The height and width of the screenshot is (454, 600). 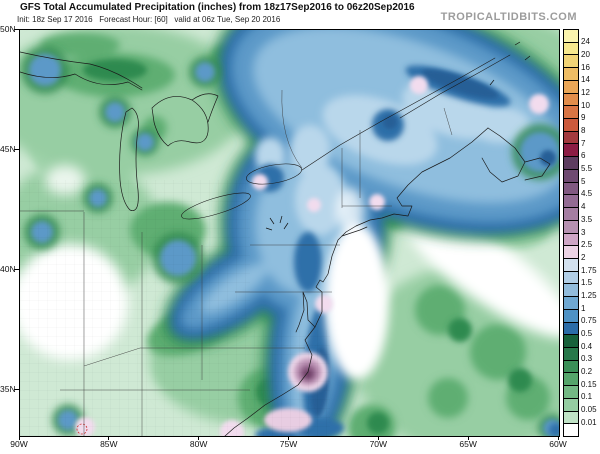 I want to click on lat-axis: 50N 45N 40N 35N, so click(x=9, y=227).